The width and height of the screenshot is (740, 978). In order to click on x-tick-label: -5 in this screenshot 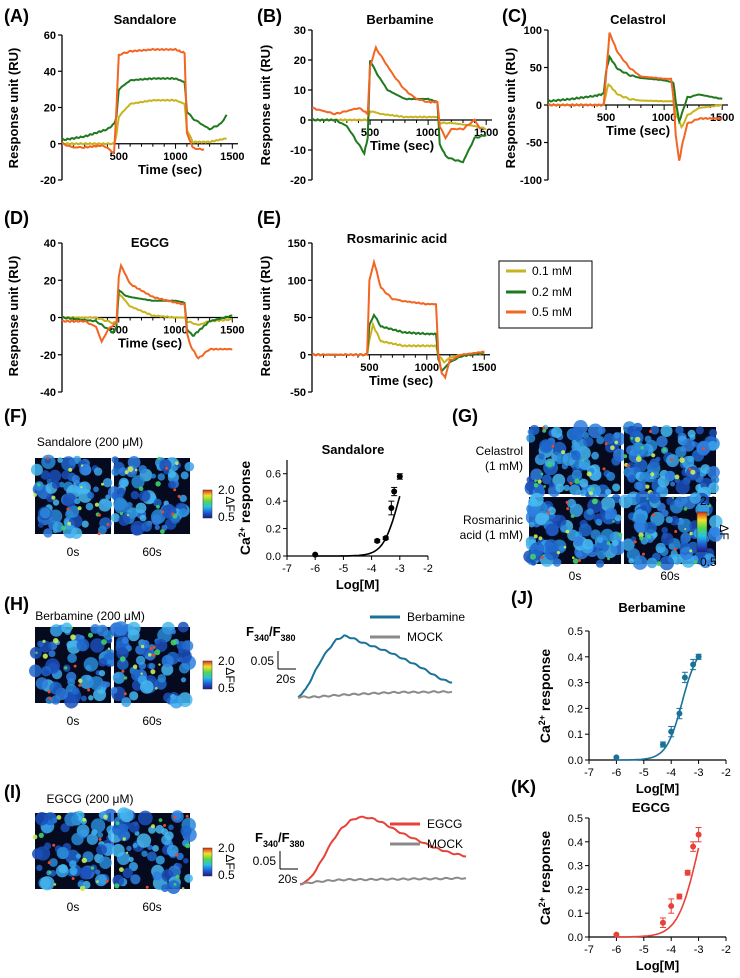, I will do `click(644, 773)`.